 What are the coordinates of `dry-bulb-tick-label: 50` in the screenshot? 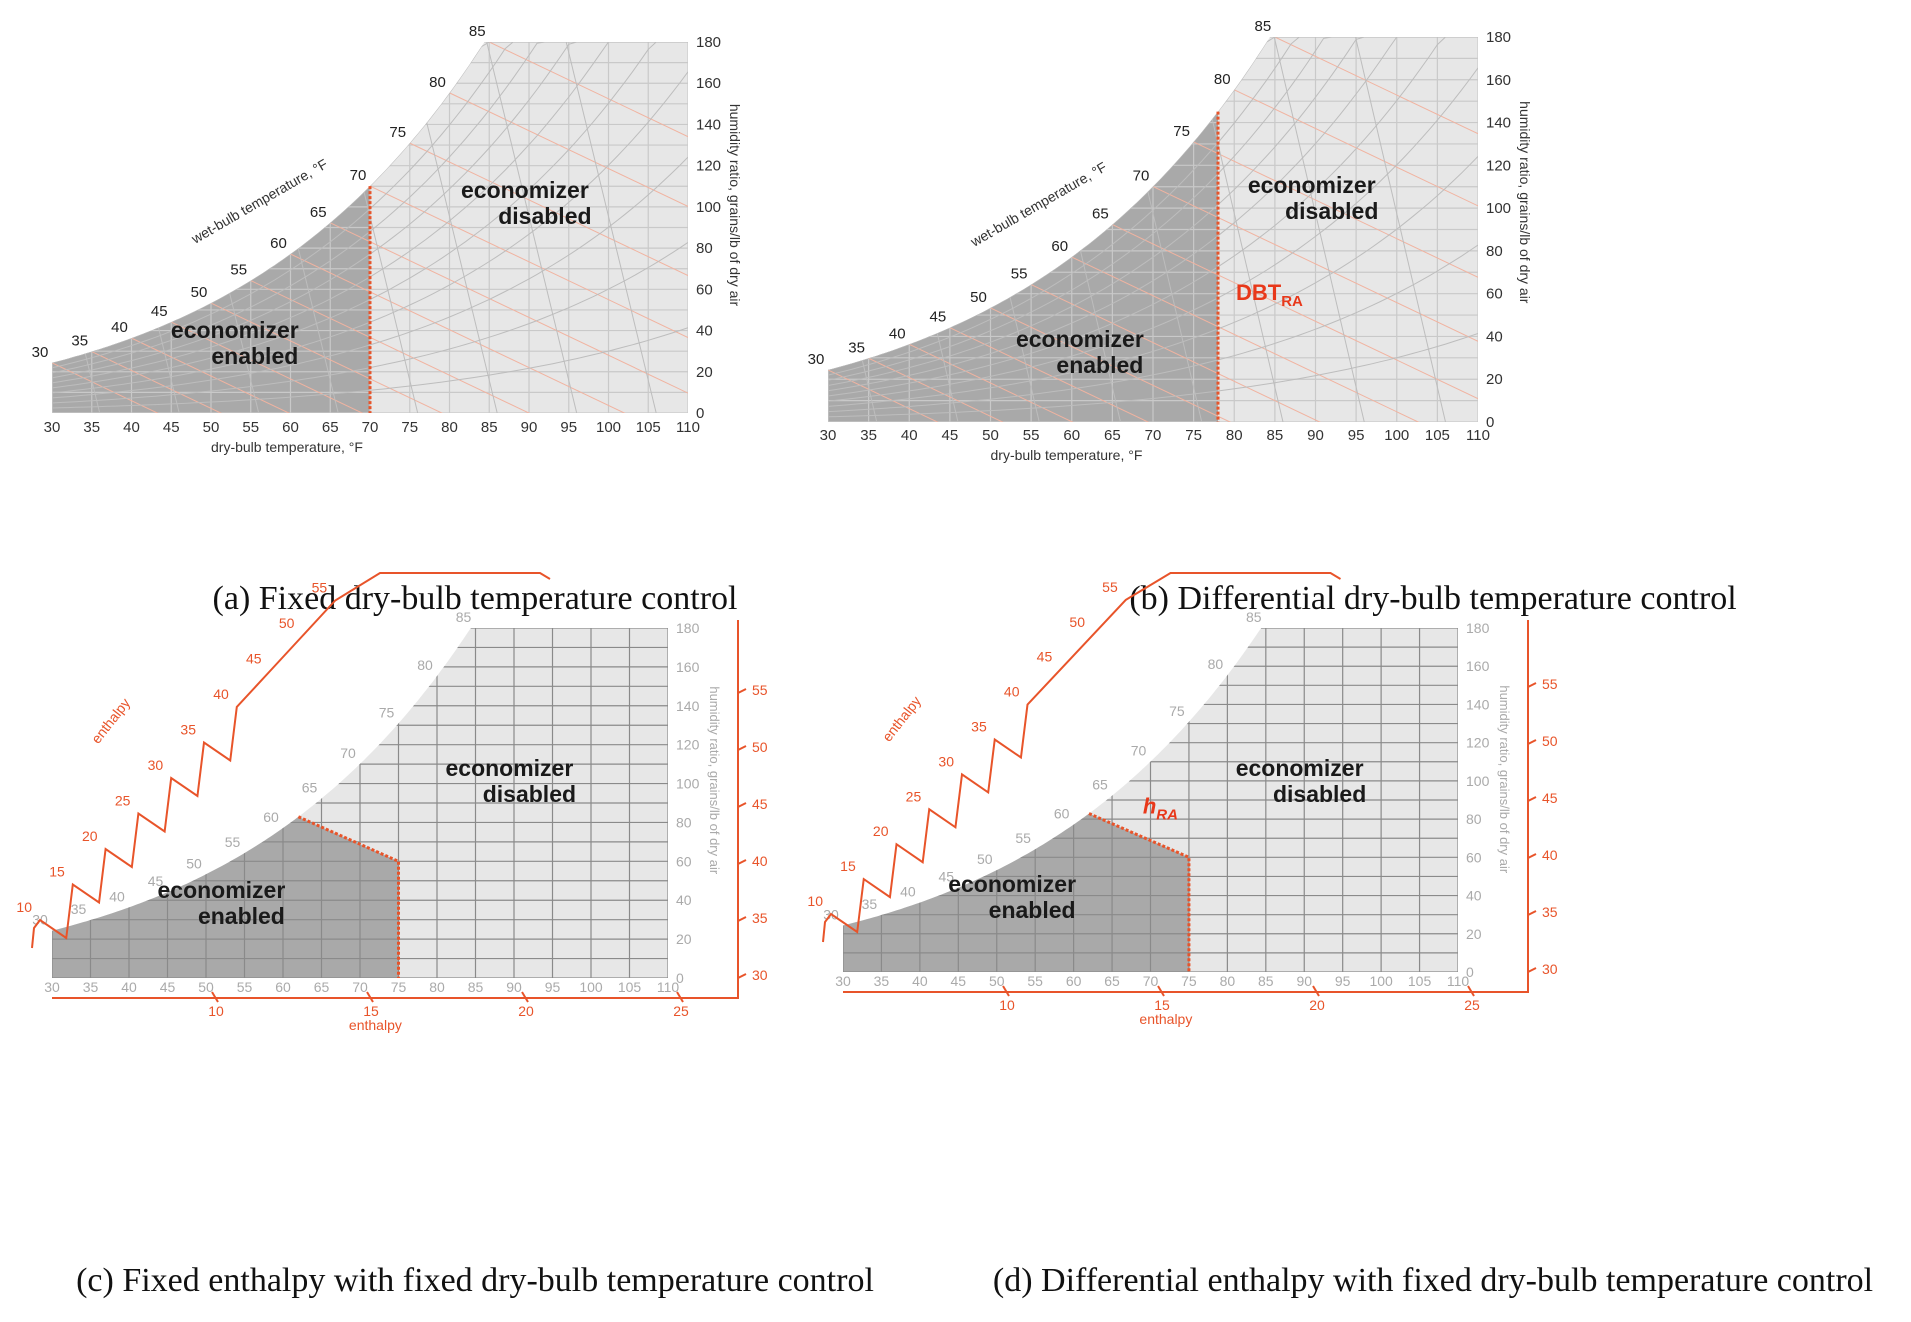 It's located at (211, 427).